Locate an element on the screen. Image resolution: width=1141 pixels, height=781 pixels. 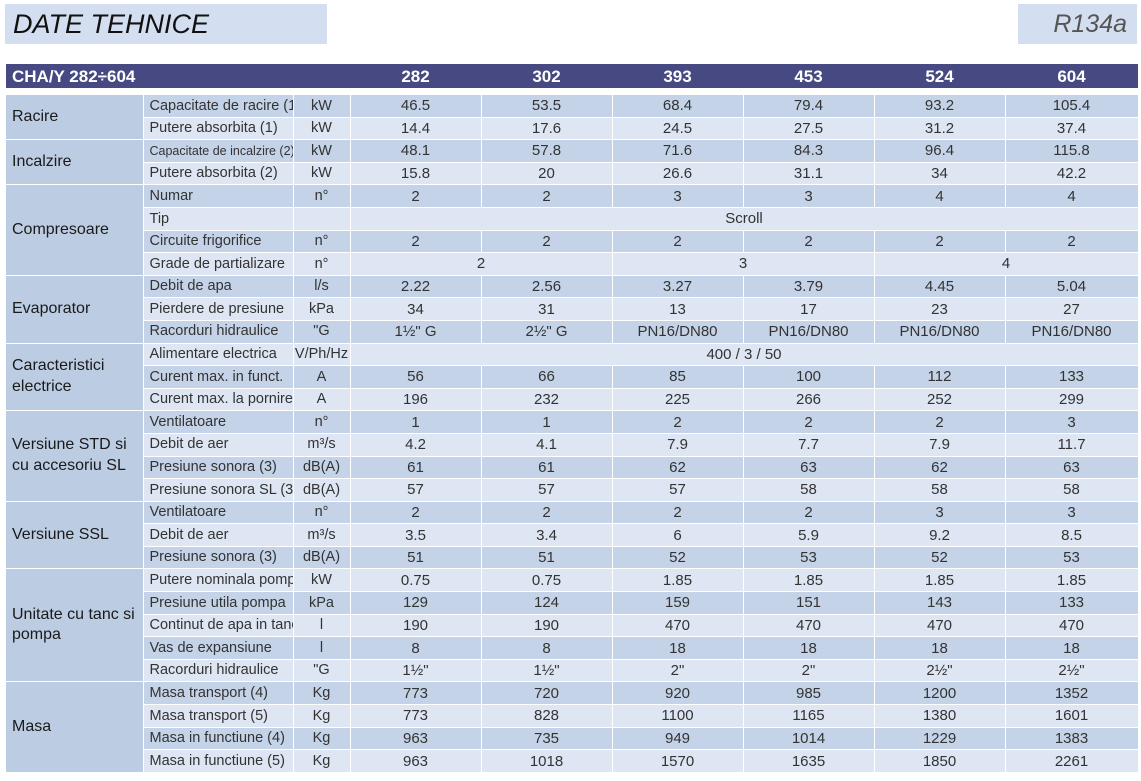
refrigerant-label: R134a is located at coordinates (1090, 24).